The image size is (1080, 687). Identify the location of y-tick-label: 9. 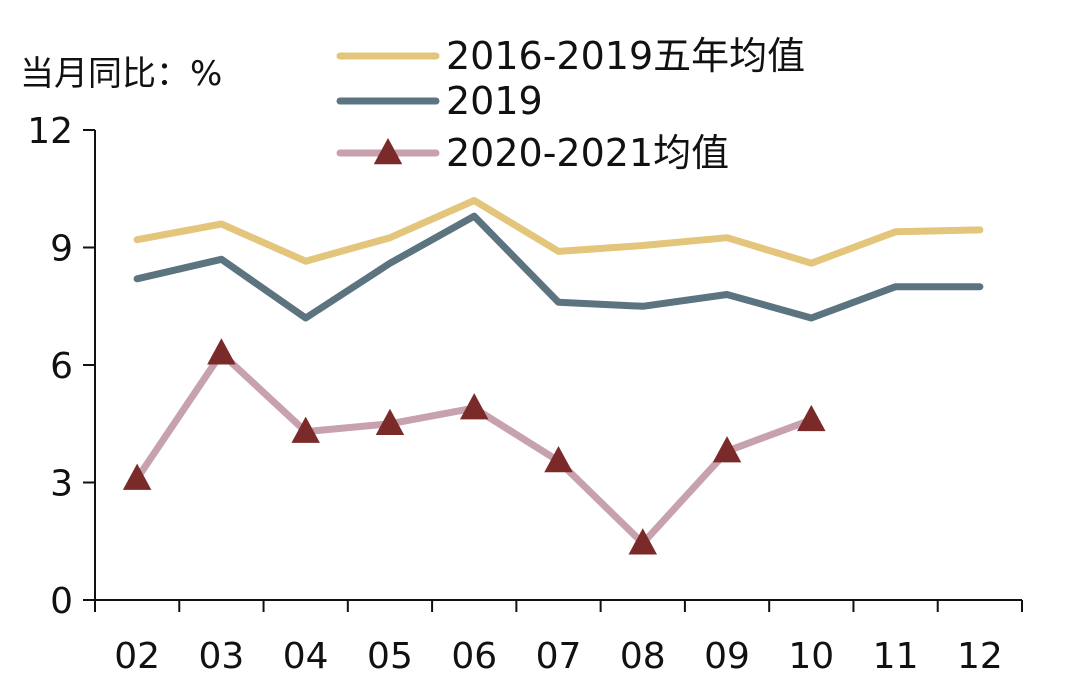
(61, 249).